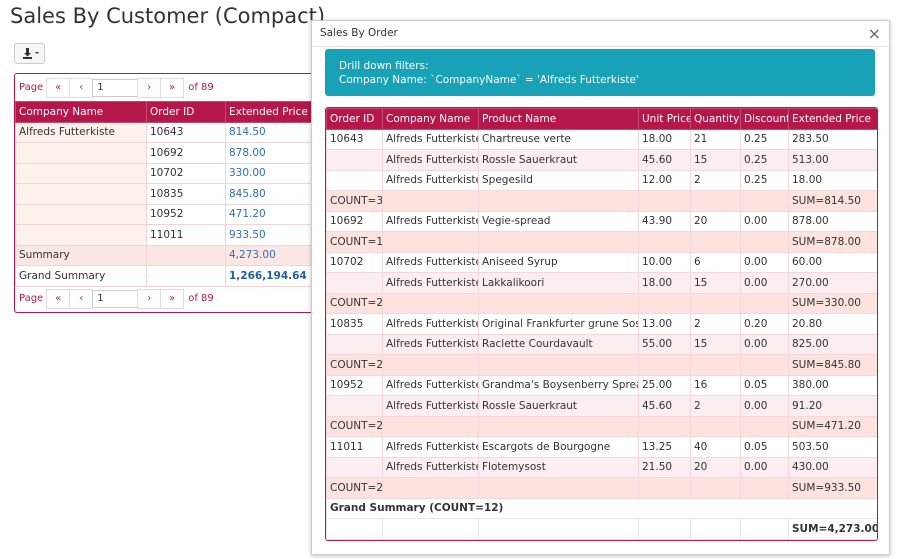 The image size is (900, 559). Describe the element at coordinates (600, 46) in the screenshot. I see `divider` at that location.